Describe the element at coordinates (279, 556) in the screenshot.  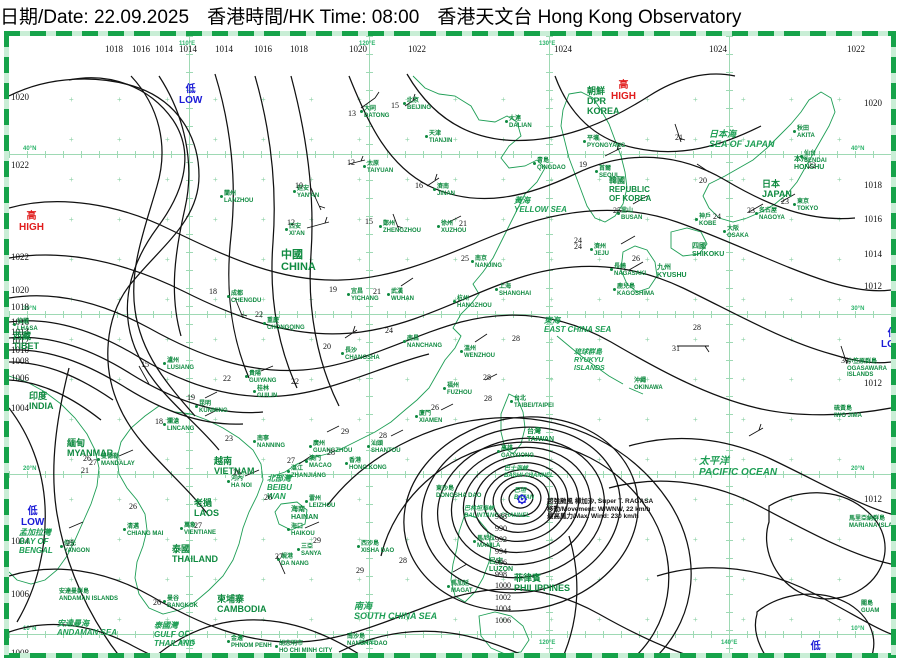
I see `station-temperature: 27` at that location.